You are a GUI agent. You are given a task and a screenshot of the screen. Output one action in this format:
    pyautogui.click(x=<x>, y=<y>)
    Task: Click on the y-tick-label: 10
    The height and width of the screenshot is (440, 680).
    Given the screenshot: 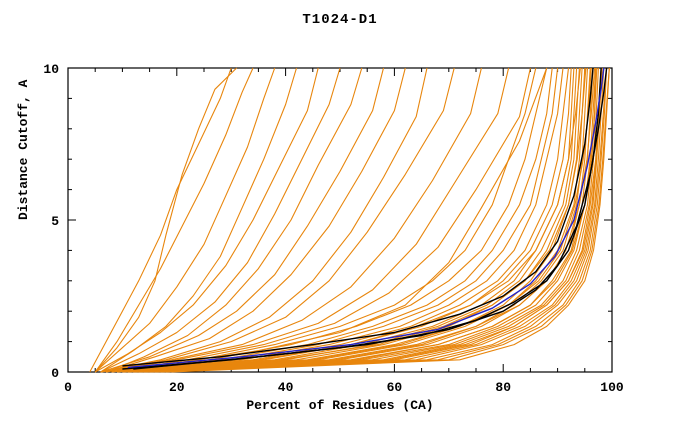 What is the action you would take?
    pyautogui.click(x=51, y=69)
    